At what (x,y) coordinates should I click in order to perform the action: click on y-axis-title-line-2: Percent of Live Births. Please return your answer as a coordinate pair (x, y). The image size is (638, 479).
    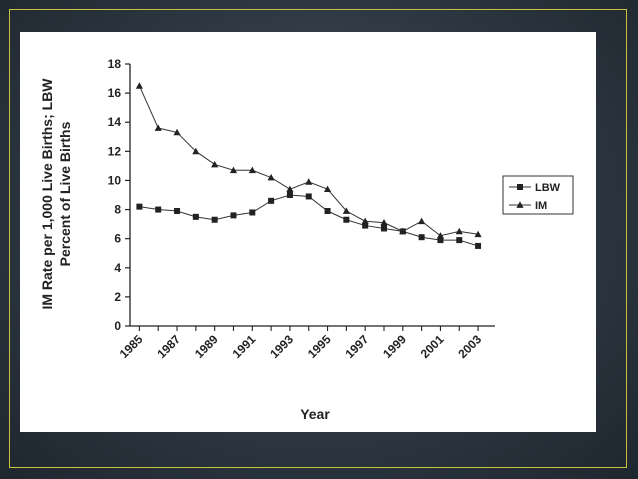
    Looking at the image, I should click on (65, 193).